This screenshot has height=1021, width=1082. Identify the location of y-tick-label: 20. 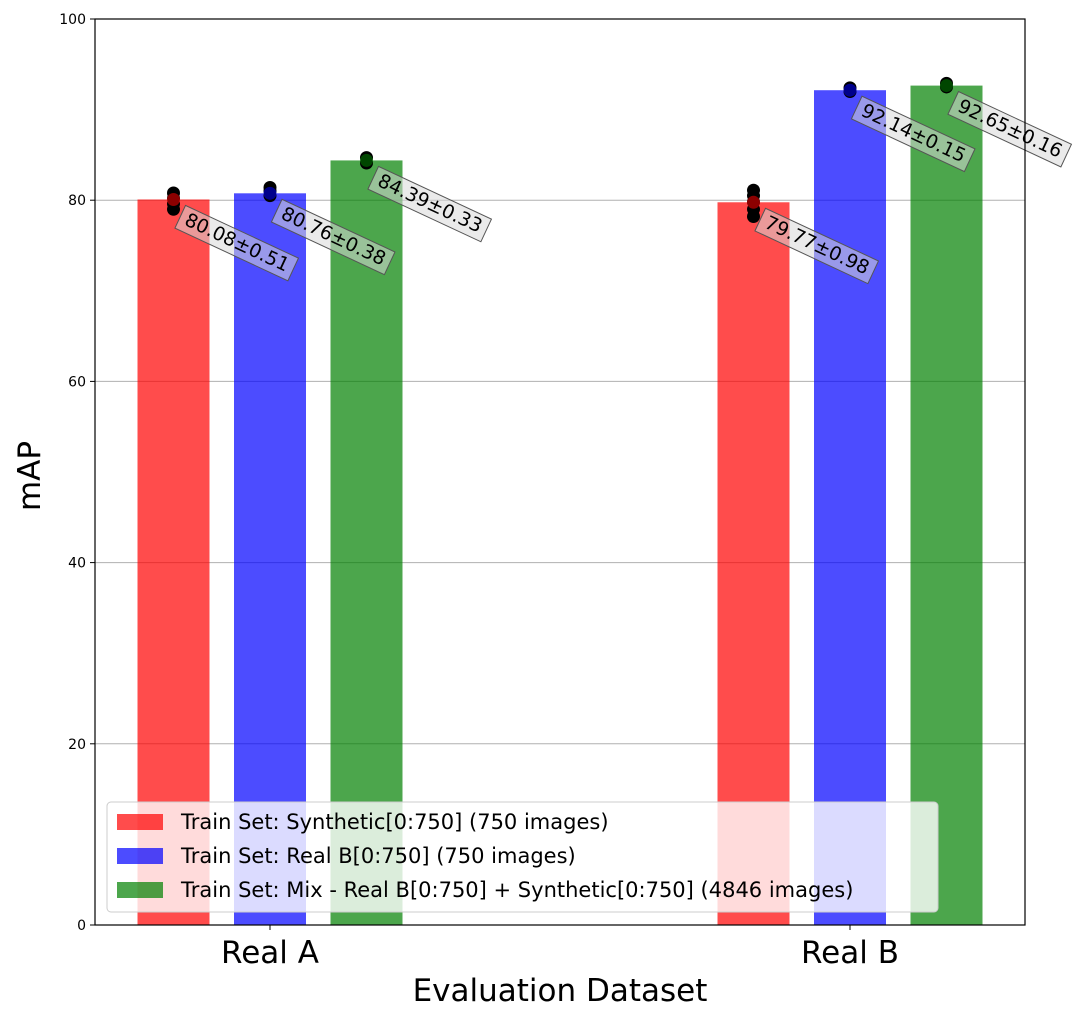
(77, 745).